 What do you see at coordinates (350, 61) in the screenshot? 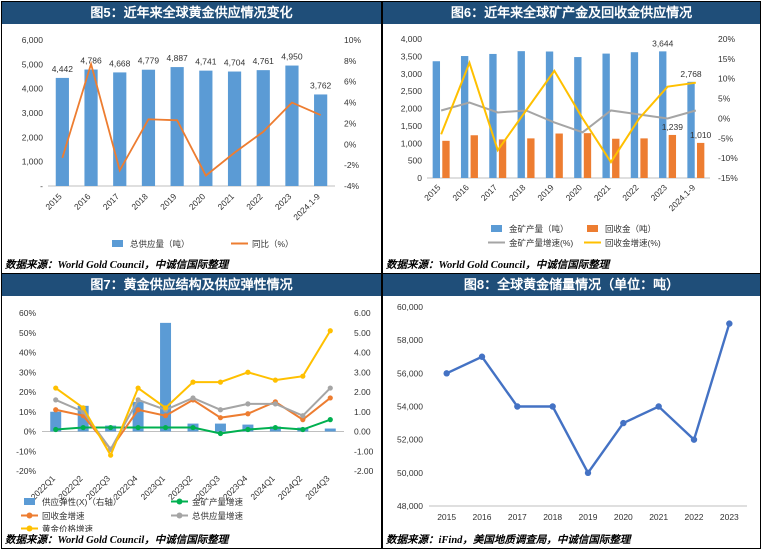
I see `y2-axis-tick-label: 8%` at bounding box center [350, 61].